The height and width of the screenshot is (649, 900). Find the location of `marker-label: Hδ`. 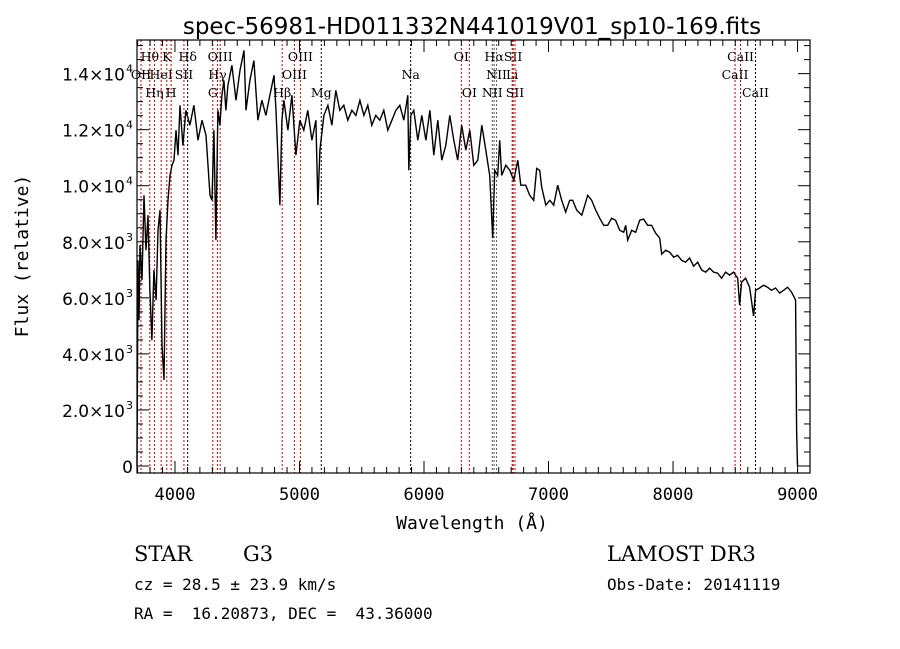

marker-label: Hδ is located at coordinates (187, 56).